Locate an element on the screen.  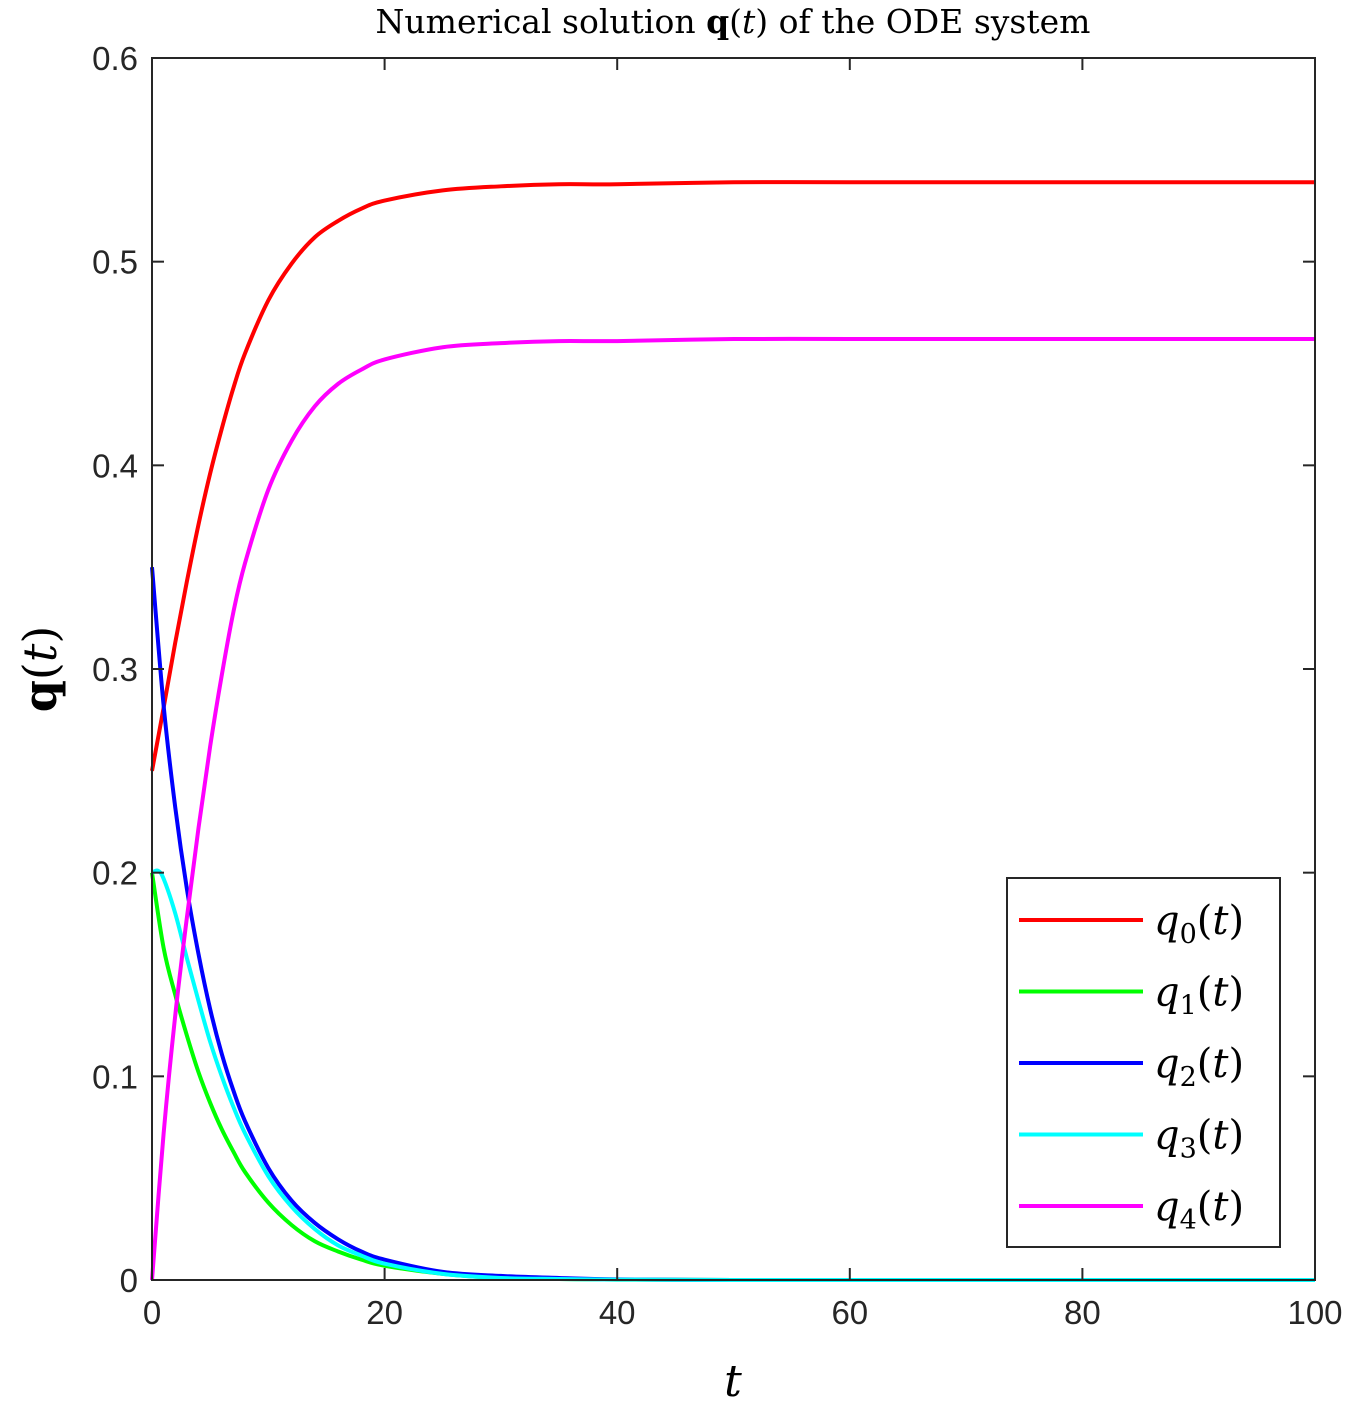
legend-items: q0(t) q1(t) q2(t) q3(t) q4(t) is located at coordinates (1131, 1067).